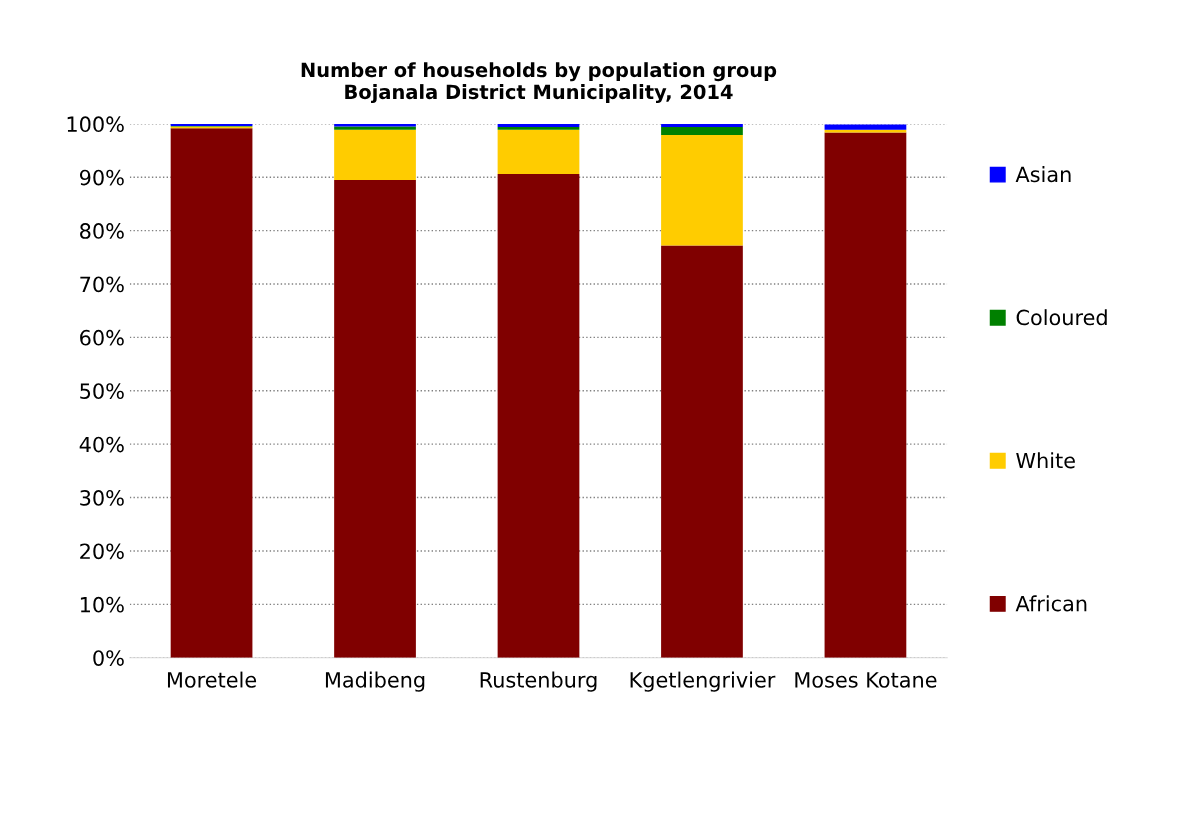  I want to click on x-tick-label: Rustenburg, so click(538, 681).